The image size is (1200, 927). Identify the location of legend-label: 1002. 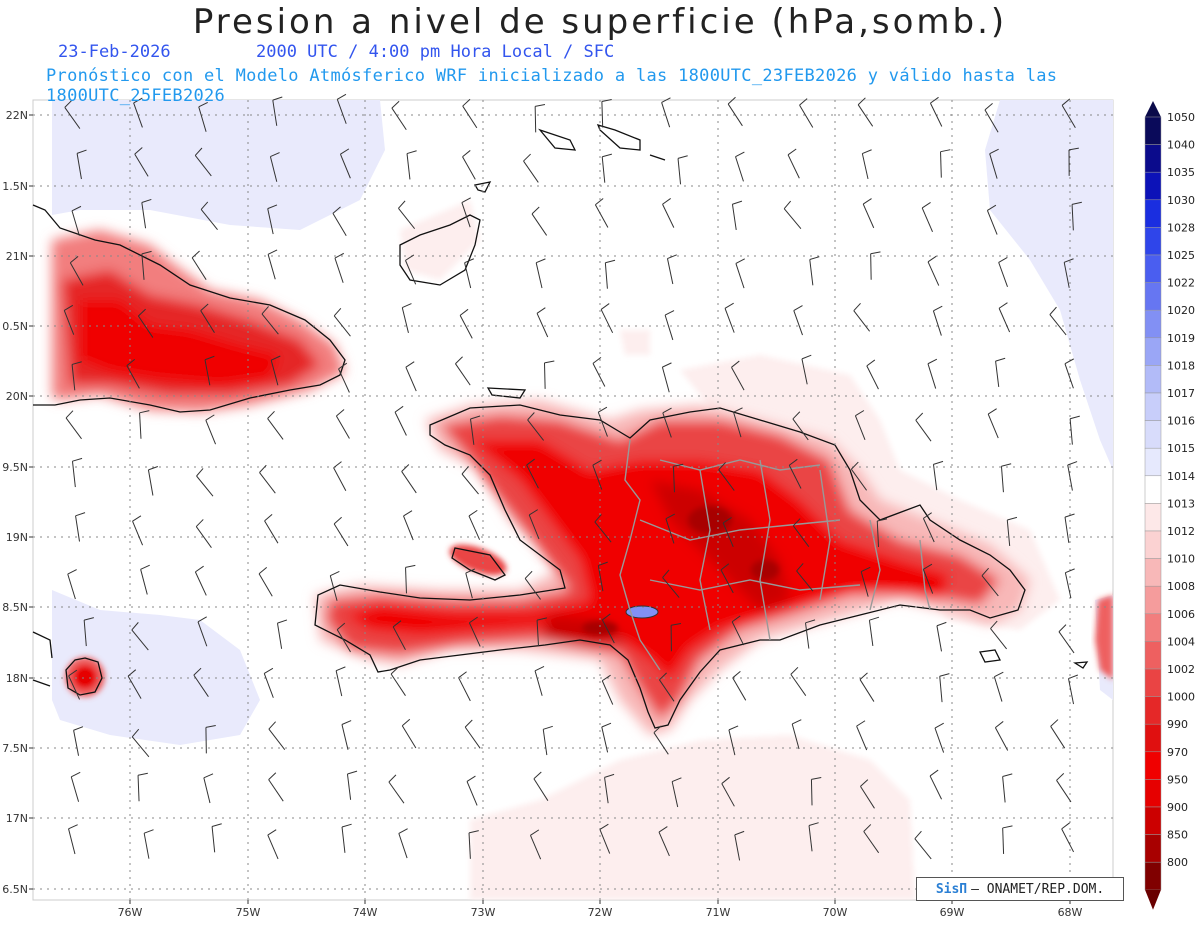
(1181, 669).